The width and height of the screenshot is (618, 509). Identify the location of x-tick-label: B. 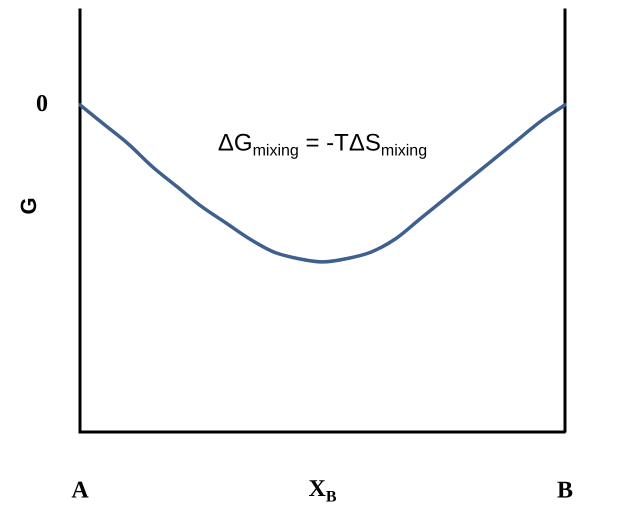
(565, 491).